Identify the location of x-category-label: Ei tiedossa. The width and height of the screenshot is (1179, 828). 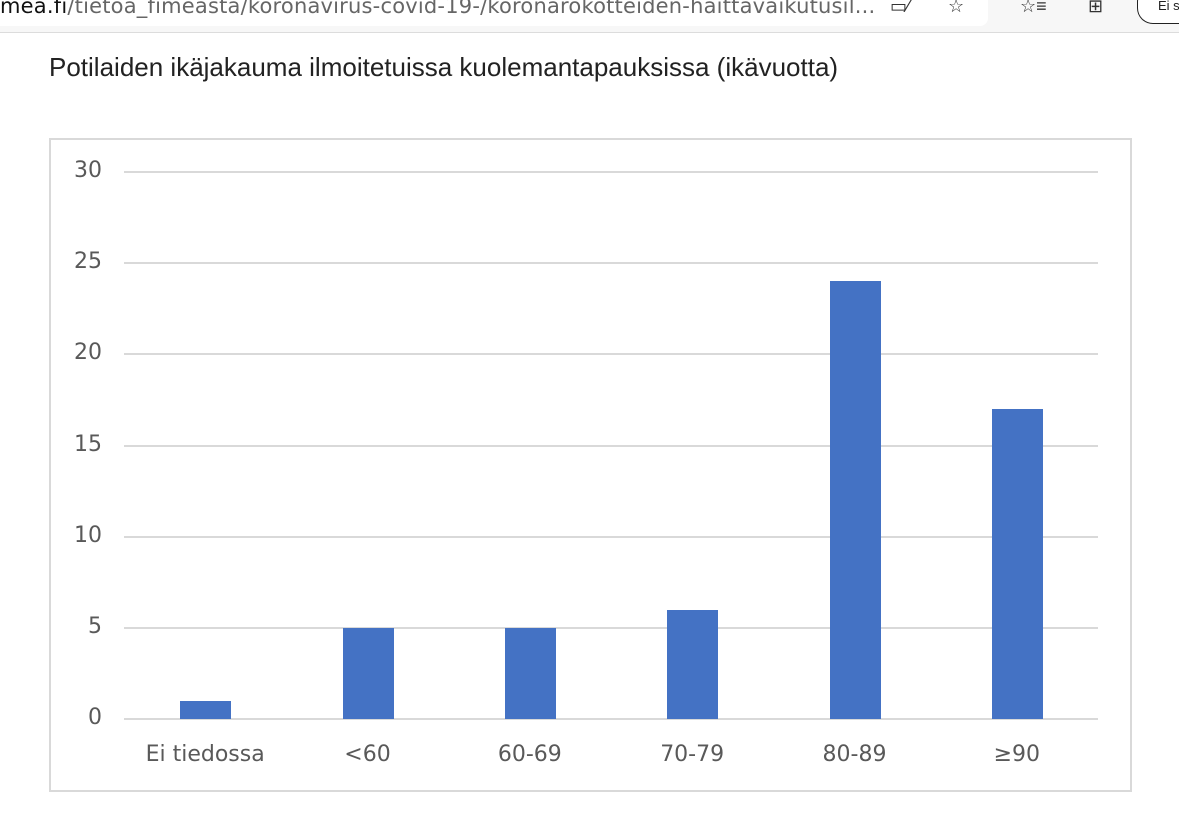
(205, 754).